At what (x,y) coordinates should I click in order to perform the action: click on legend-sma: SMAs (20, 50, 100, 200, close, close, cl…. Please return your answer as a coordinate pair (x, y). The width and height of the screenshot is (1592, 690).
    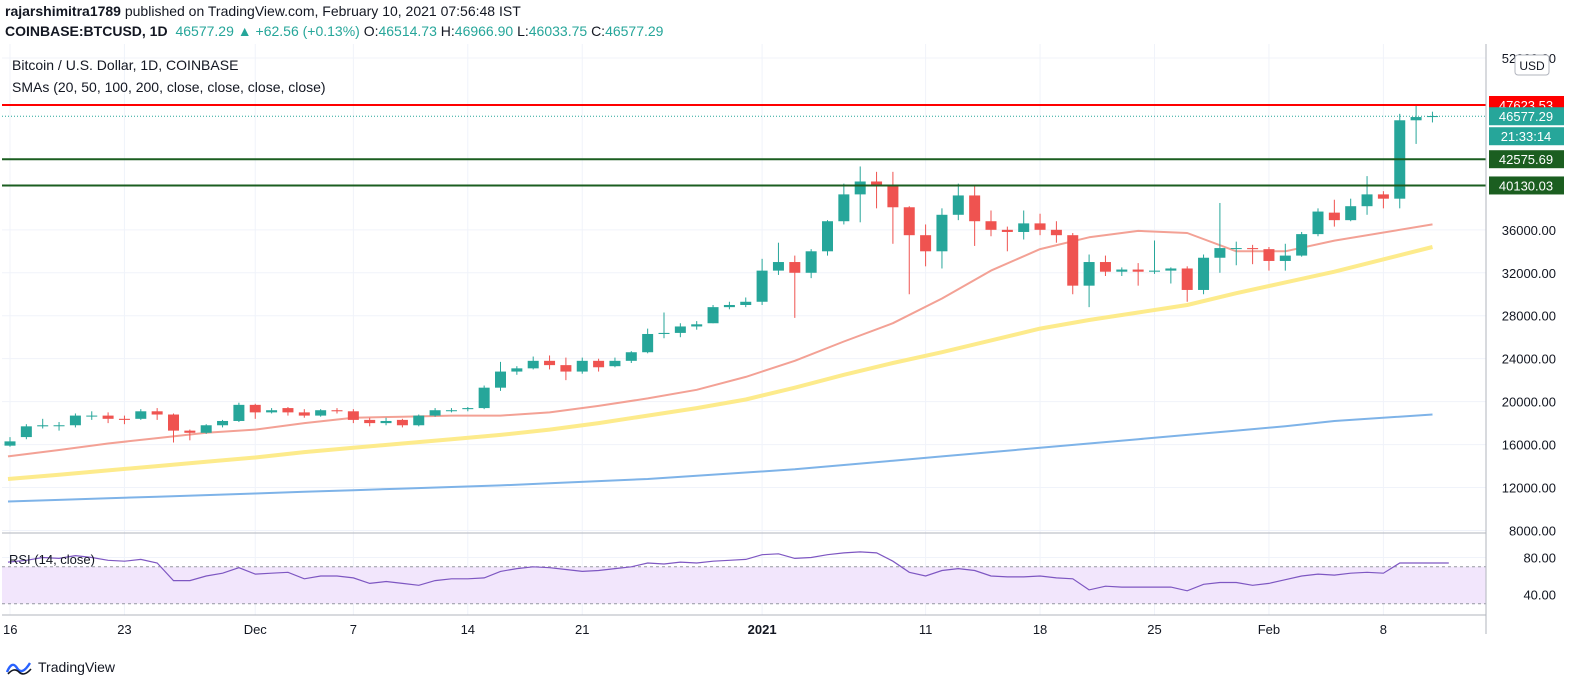
    Looking at the image, I should click on (169, 87).